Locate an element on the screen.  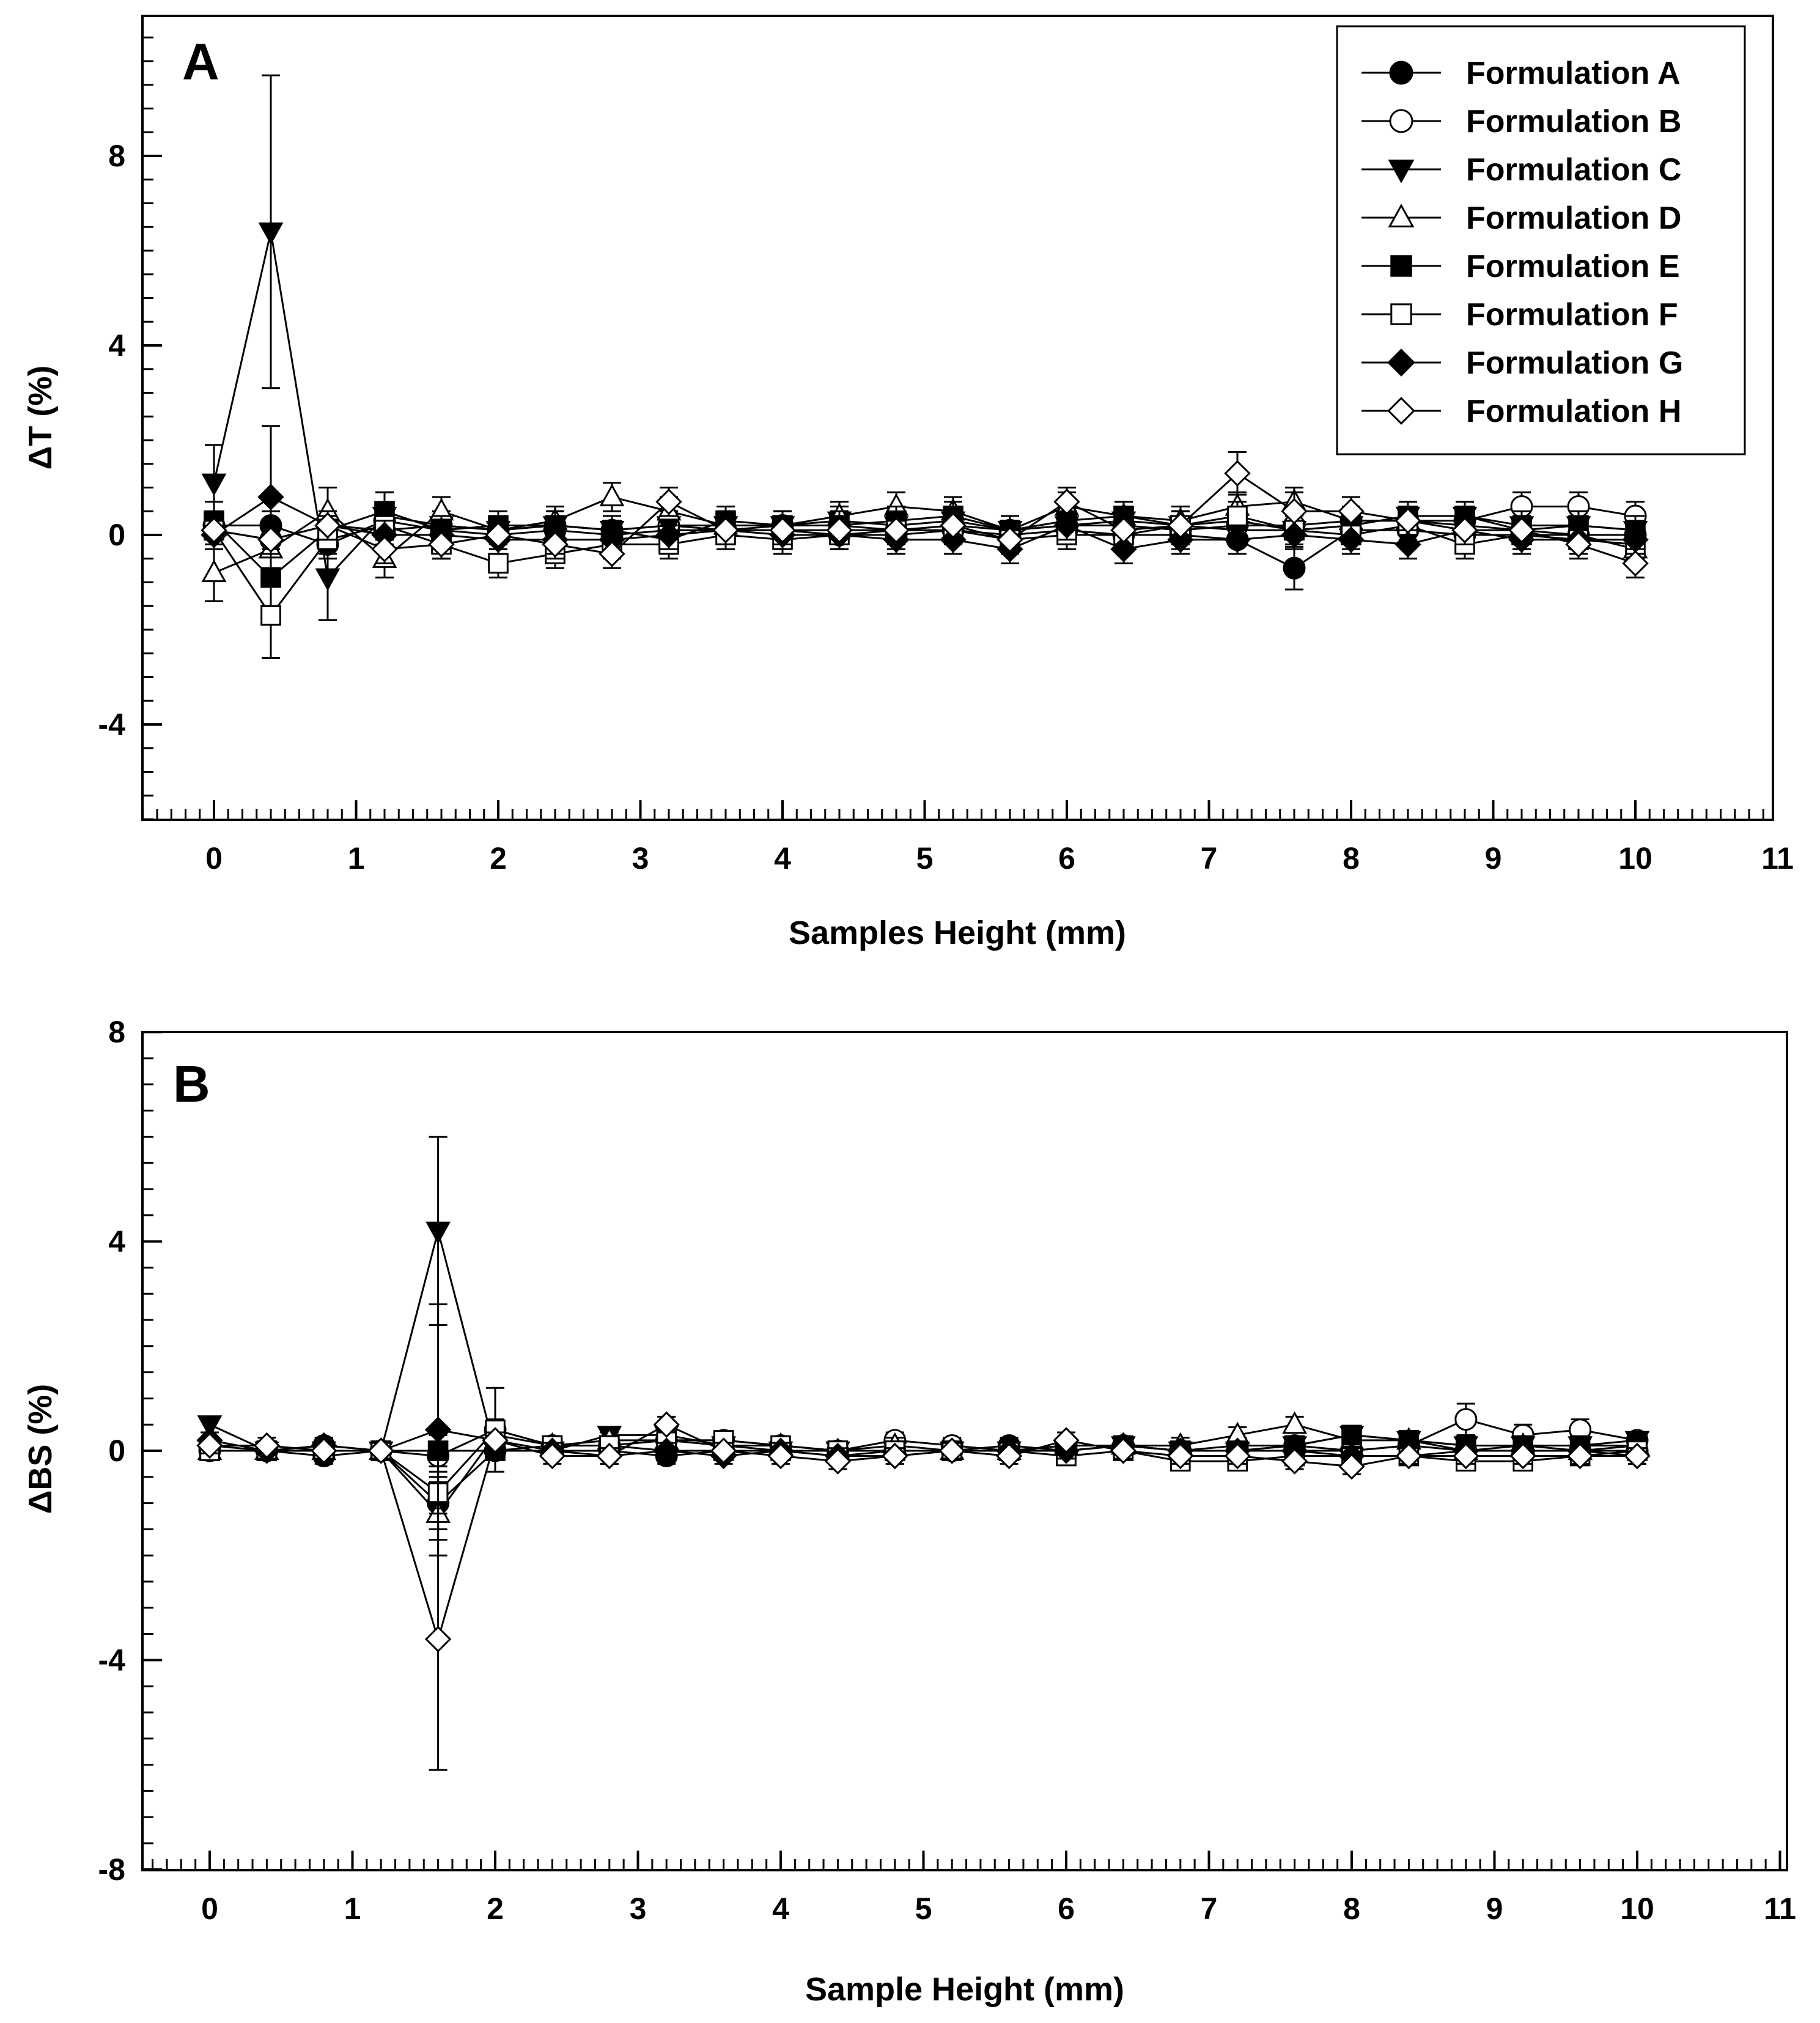
panel-b-x-tick-label: 4 is located at coordinates (780, 1909).